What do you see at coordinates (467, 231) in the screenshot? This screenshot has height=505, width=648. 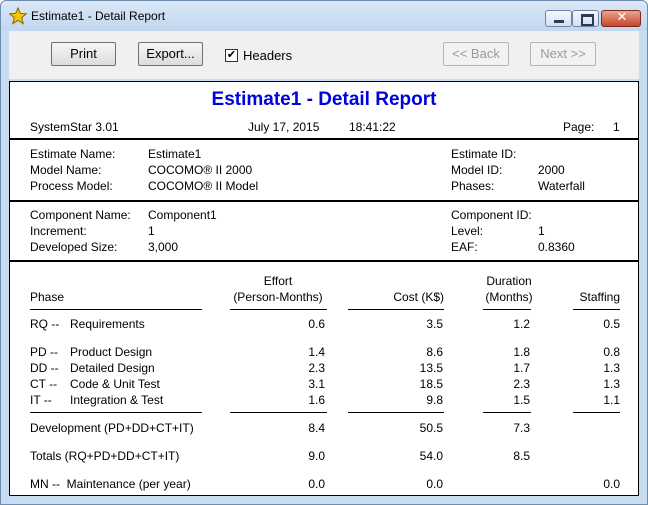 I see `level-label: Level:` at bounding box center [467, 231].